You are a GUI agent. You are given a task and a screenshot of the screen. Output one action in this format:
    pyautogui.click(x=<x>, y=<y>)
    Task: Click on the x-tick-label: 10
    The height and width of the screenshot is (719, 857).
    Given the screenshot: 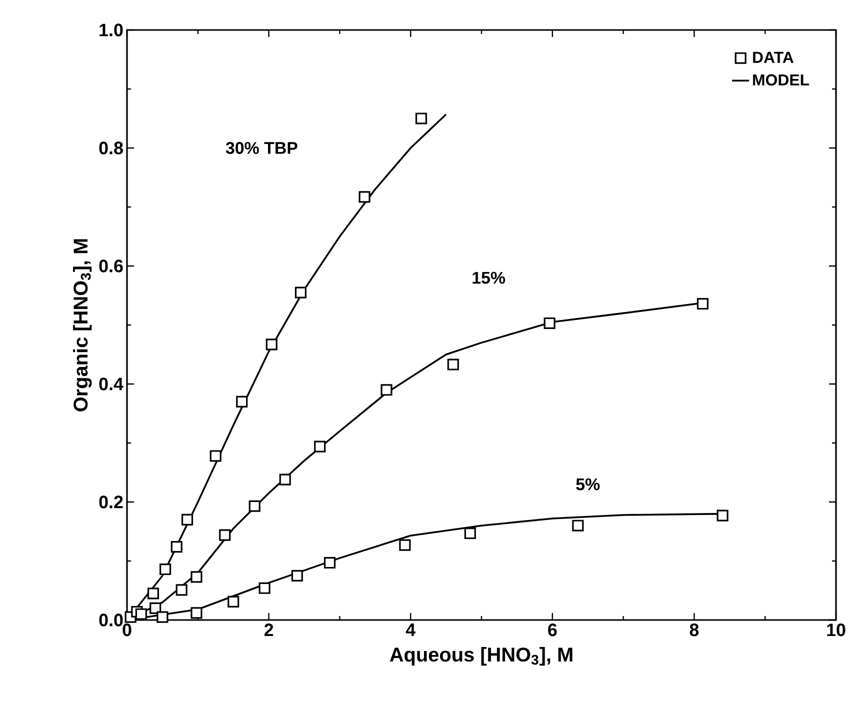 What is the action you would take?
    pyautogui.click(x=836, y=630)
    